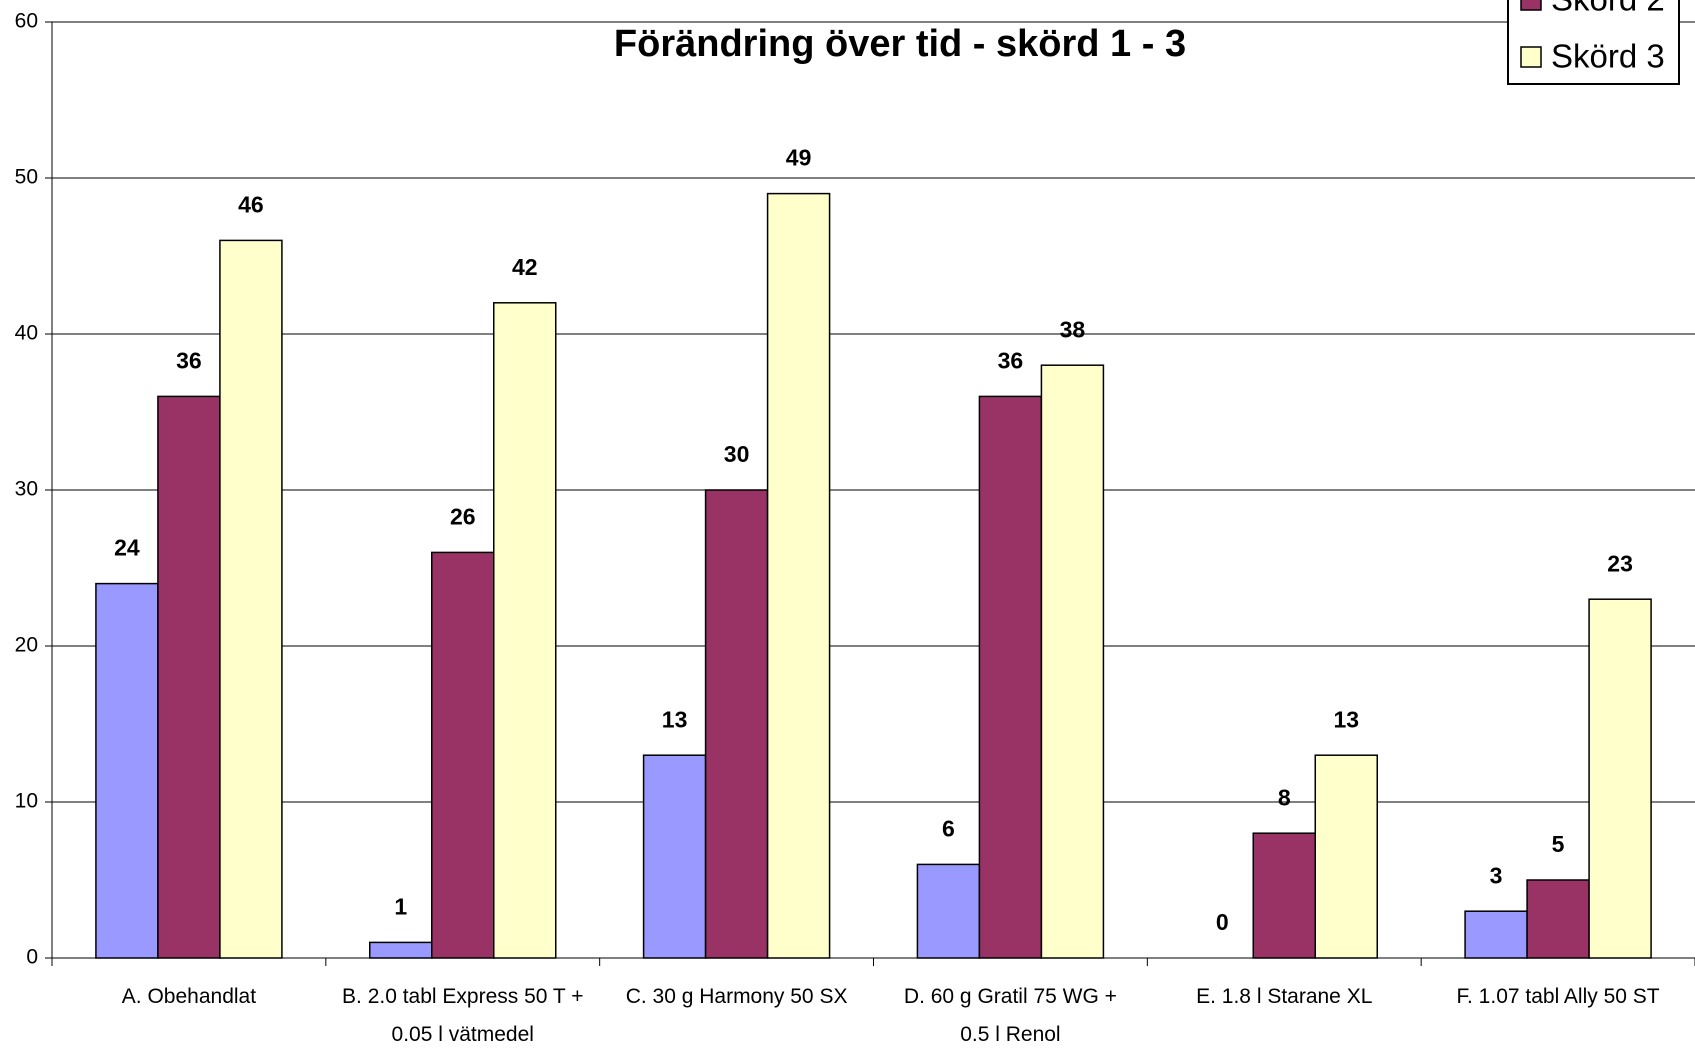 This screenshot has width=1695, height=1049. Describe the element at coordinates (1496, 875) in the screenshot. I see `value-label: 3` at that location.